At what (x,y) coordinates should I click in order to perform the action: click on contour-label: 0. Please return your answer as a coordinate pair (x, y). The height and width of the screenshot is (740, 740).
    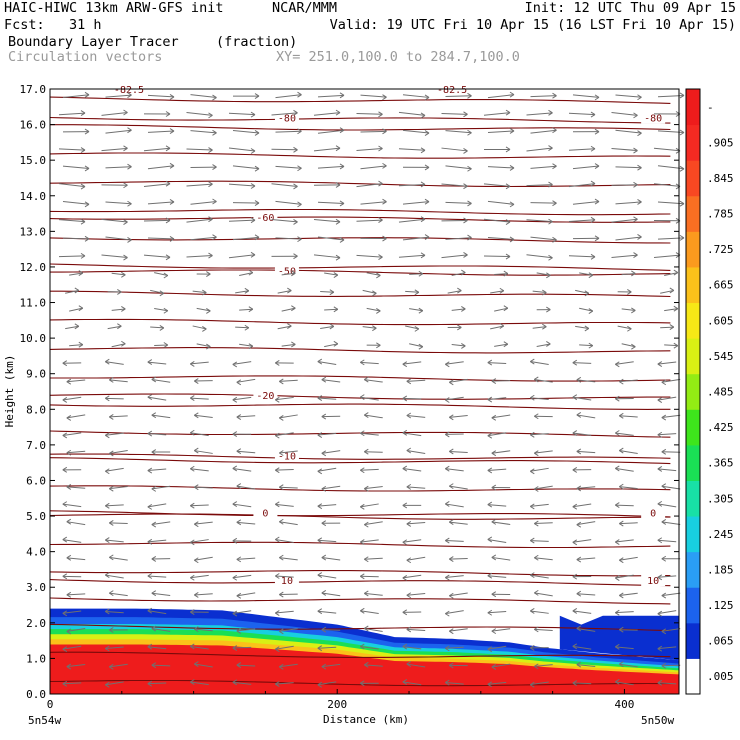
    Looking at the image, I should click on (653, 514).